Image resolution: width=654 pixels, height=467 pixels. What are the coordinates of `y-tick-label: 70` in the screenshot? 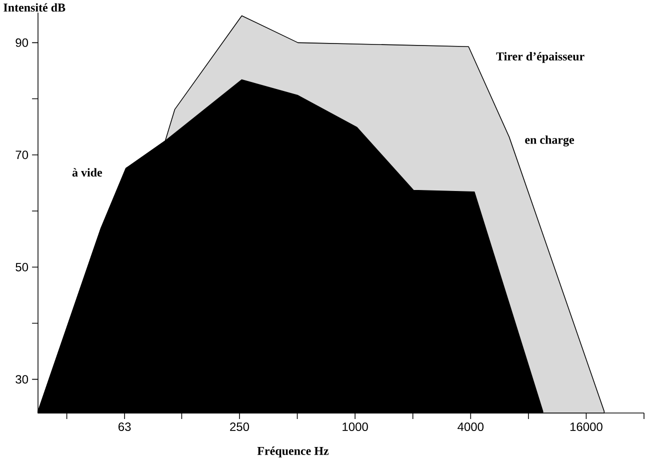 It's located at (22, 155).